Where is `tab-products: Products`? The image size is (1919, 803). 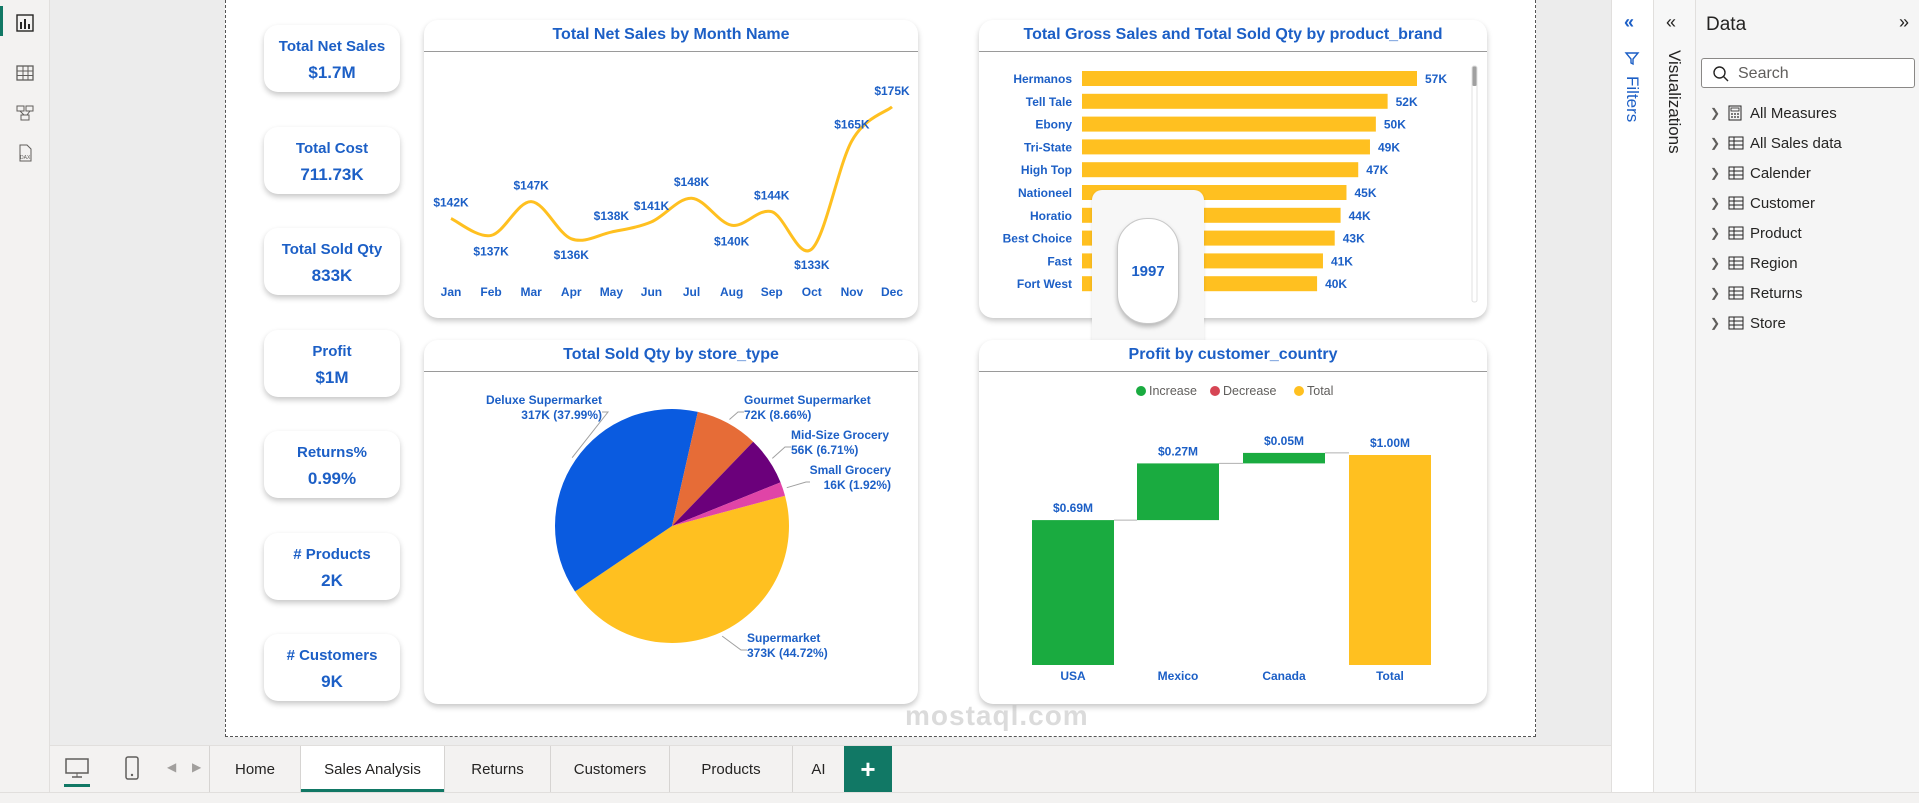
tab-products: Products is located at coordinates (730, 769).